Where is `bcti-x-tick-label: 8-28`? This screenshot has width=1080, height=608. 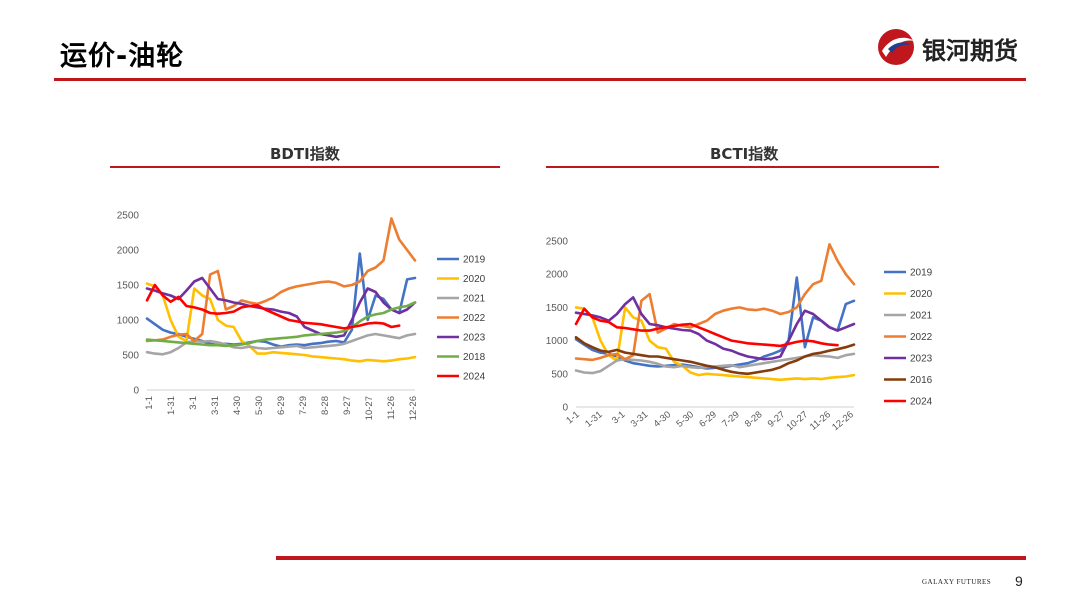
bcti-x-tick-label: 8-28 is located at coordinates (754, 419).